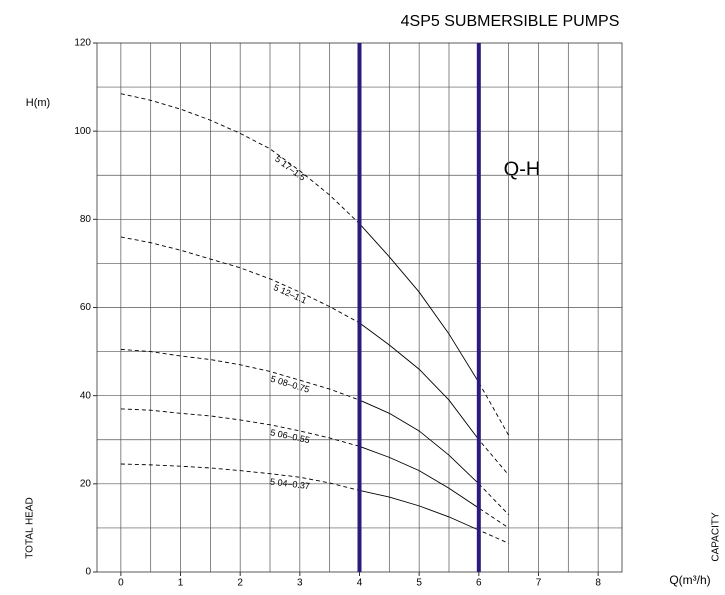 The height and width of the screenshot is (595, 725). What do you see at coordinates (82, 131) in the screenshot?
I see `y-tick-label: 100` at bounding box center [82, 131].